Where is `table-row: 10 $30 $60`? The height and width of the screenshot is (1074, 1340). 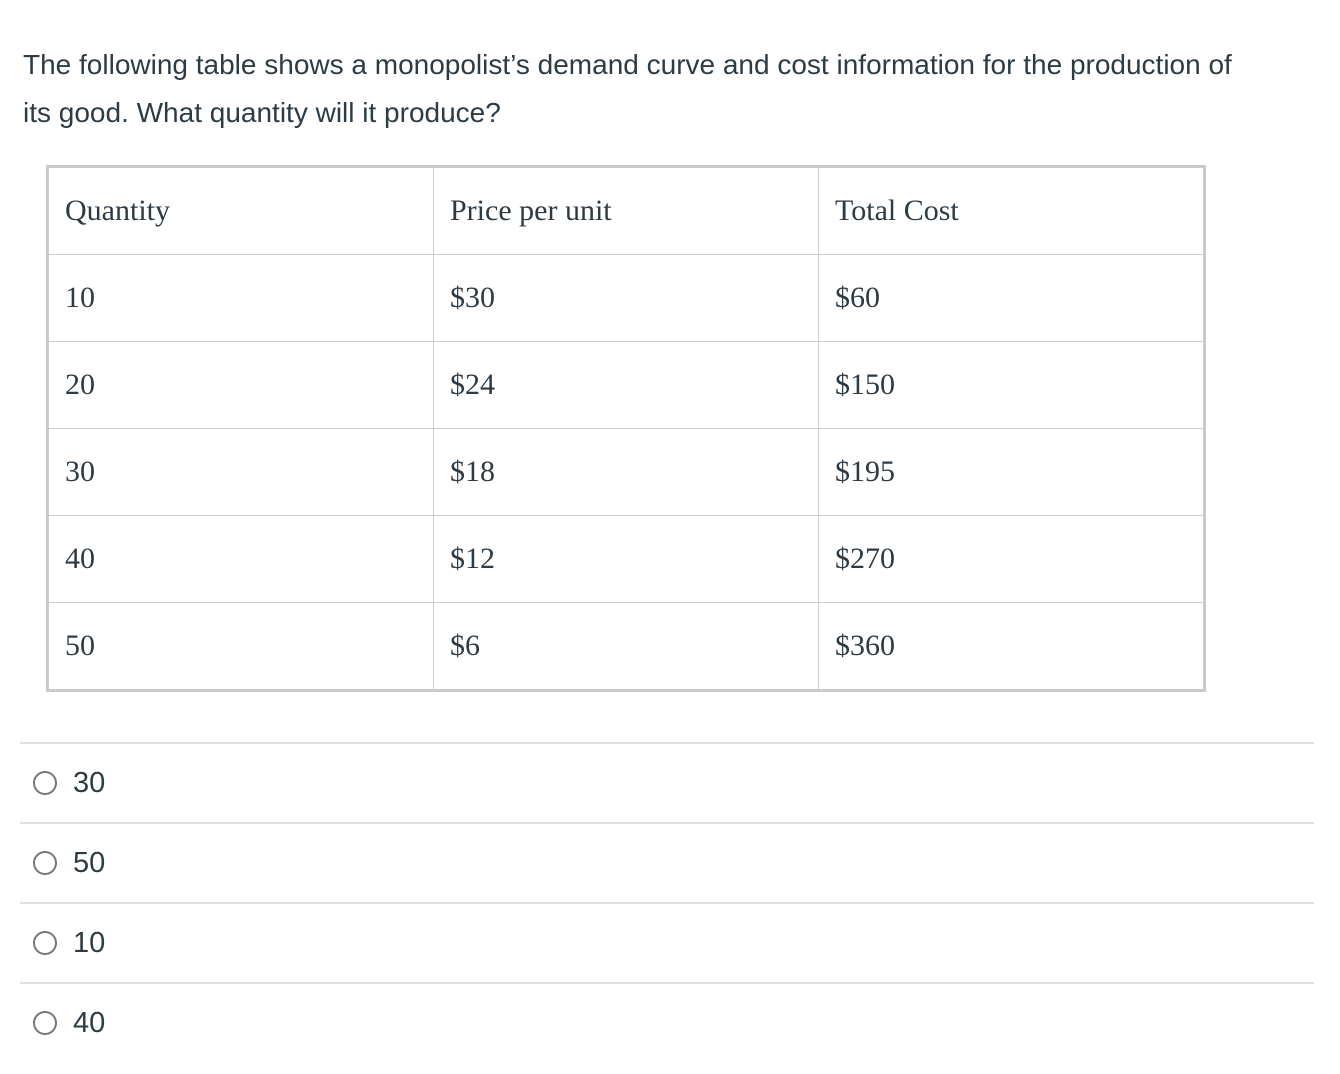
table-row: 10 $30 $60 is located at coordinates (626, 298).